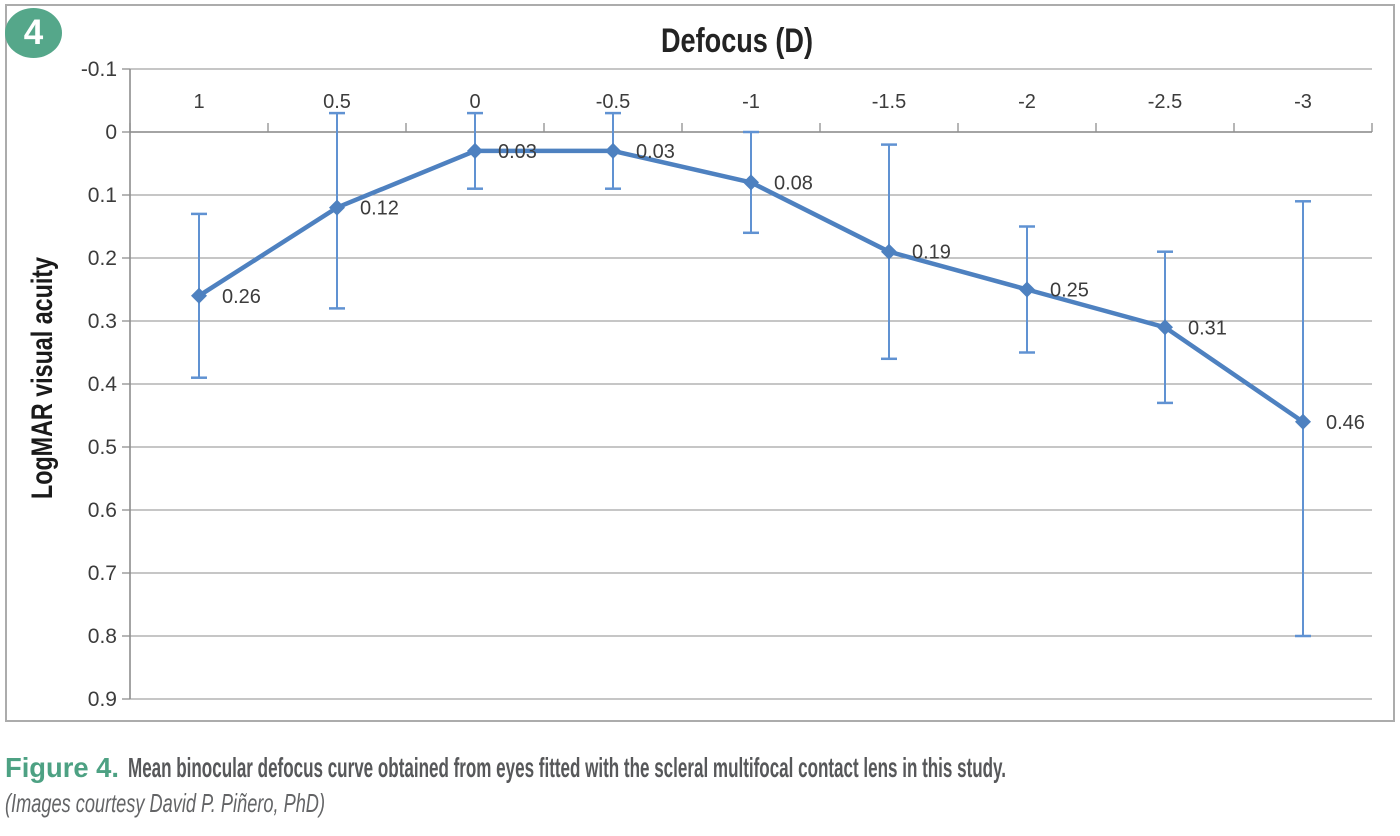 The width and height of the screenshot is (1400, 836). I want to click on caption-figure-label: Figure 4., so click(62, 767).